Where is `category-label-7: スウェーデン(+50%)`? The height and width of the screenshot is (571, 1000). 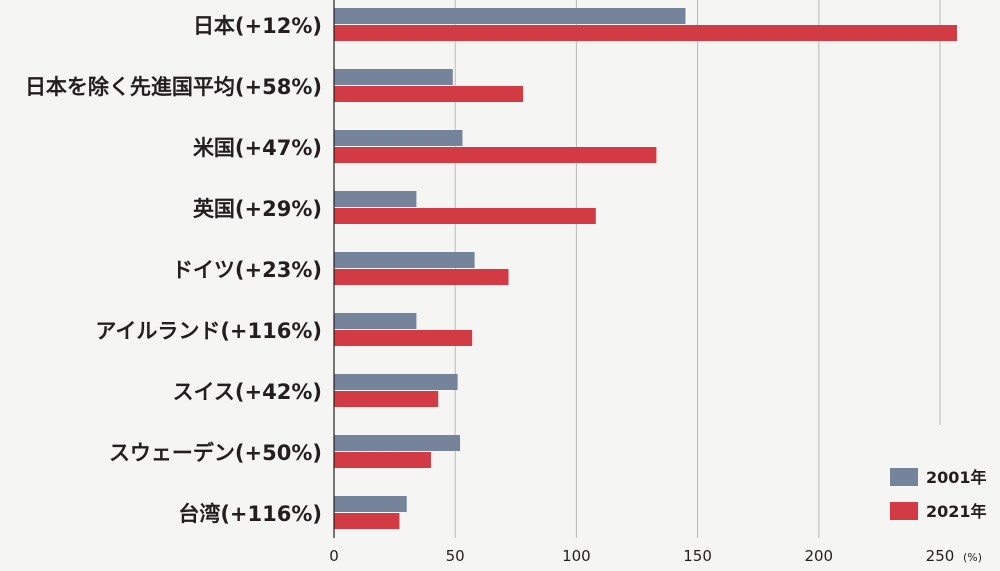
category-label-7: スウェーデン(+50%) is located at coordinates (215, 453).